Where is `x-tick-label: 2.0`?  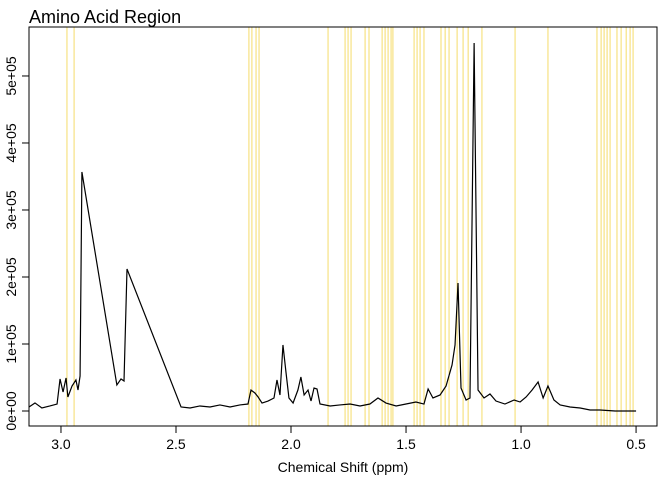 x-tick-label: 2.0 is located at coordinates (291, 444).